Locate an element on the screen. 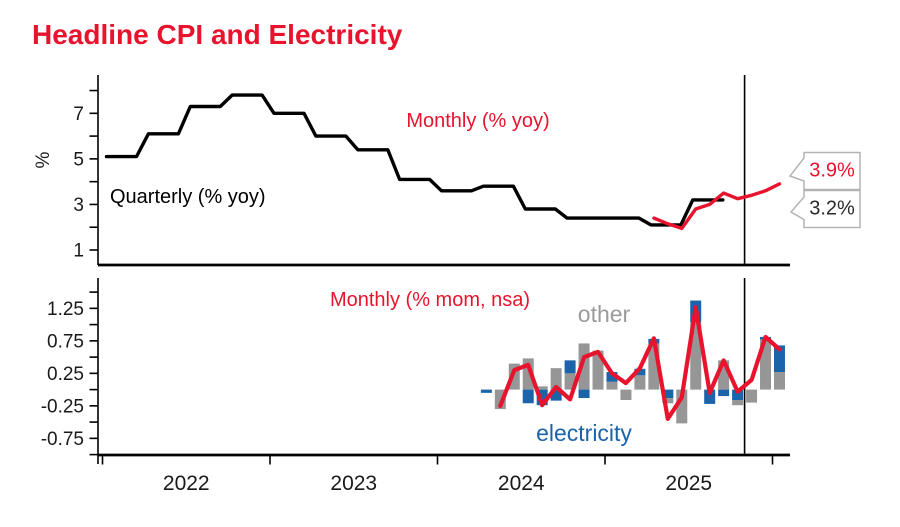 The height and width of the screenshot is (527, 900). bottom-y-tick-label: -0.75 is located at coordinates (62, 439).